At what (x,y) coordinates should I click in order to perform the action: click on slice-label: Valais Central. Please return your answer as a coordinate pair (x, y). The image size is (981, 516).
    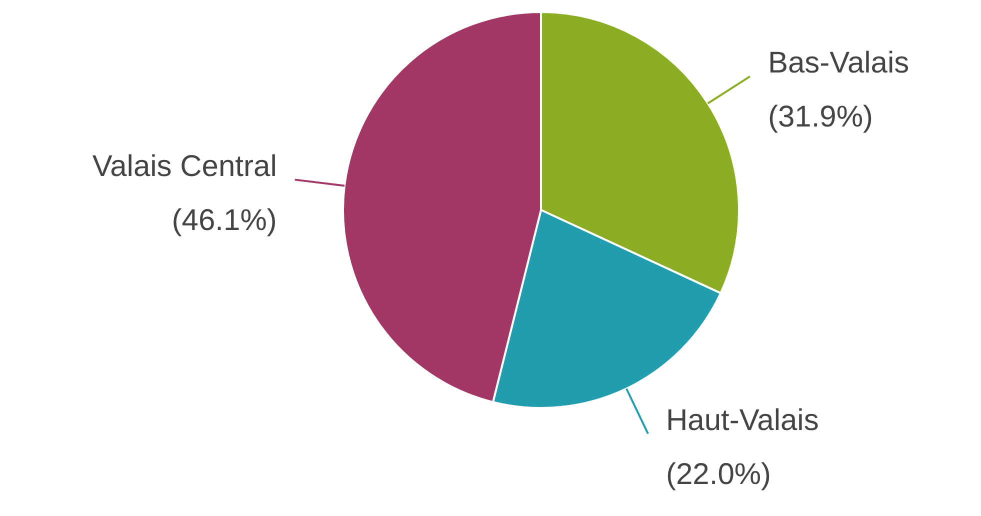
    Looking at the image, I should click on (184, 166).